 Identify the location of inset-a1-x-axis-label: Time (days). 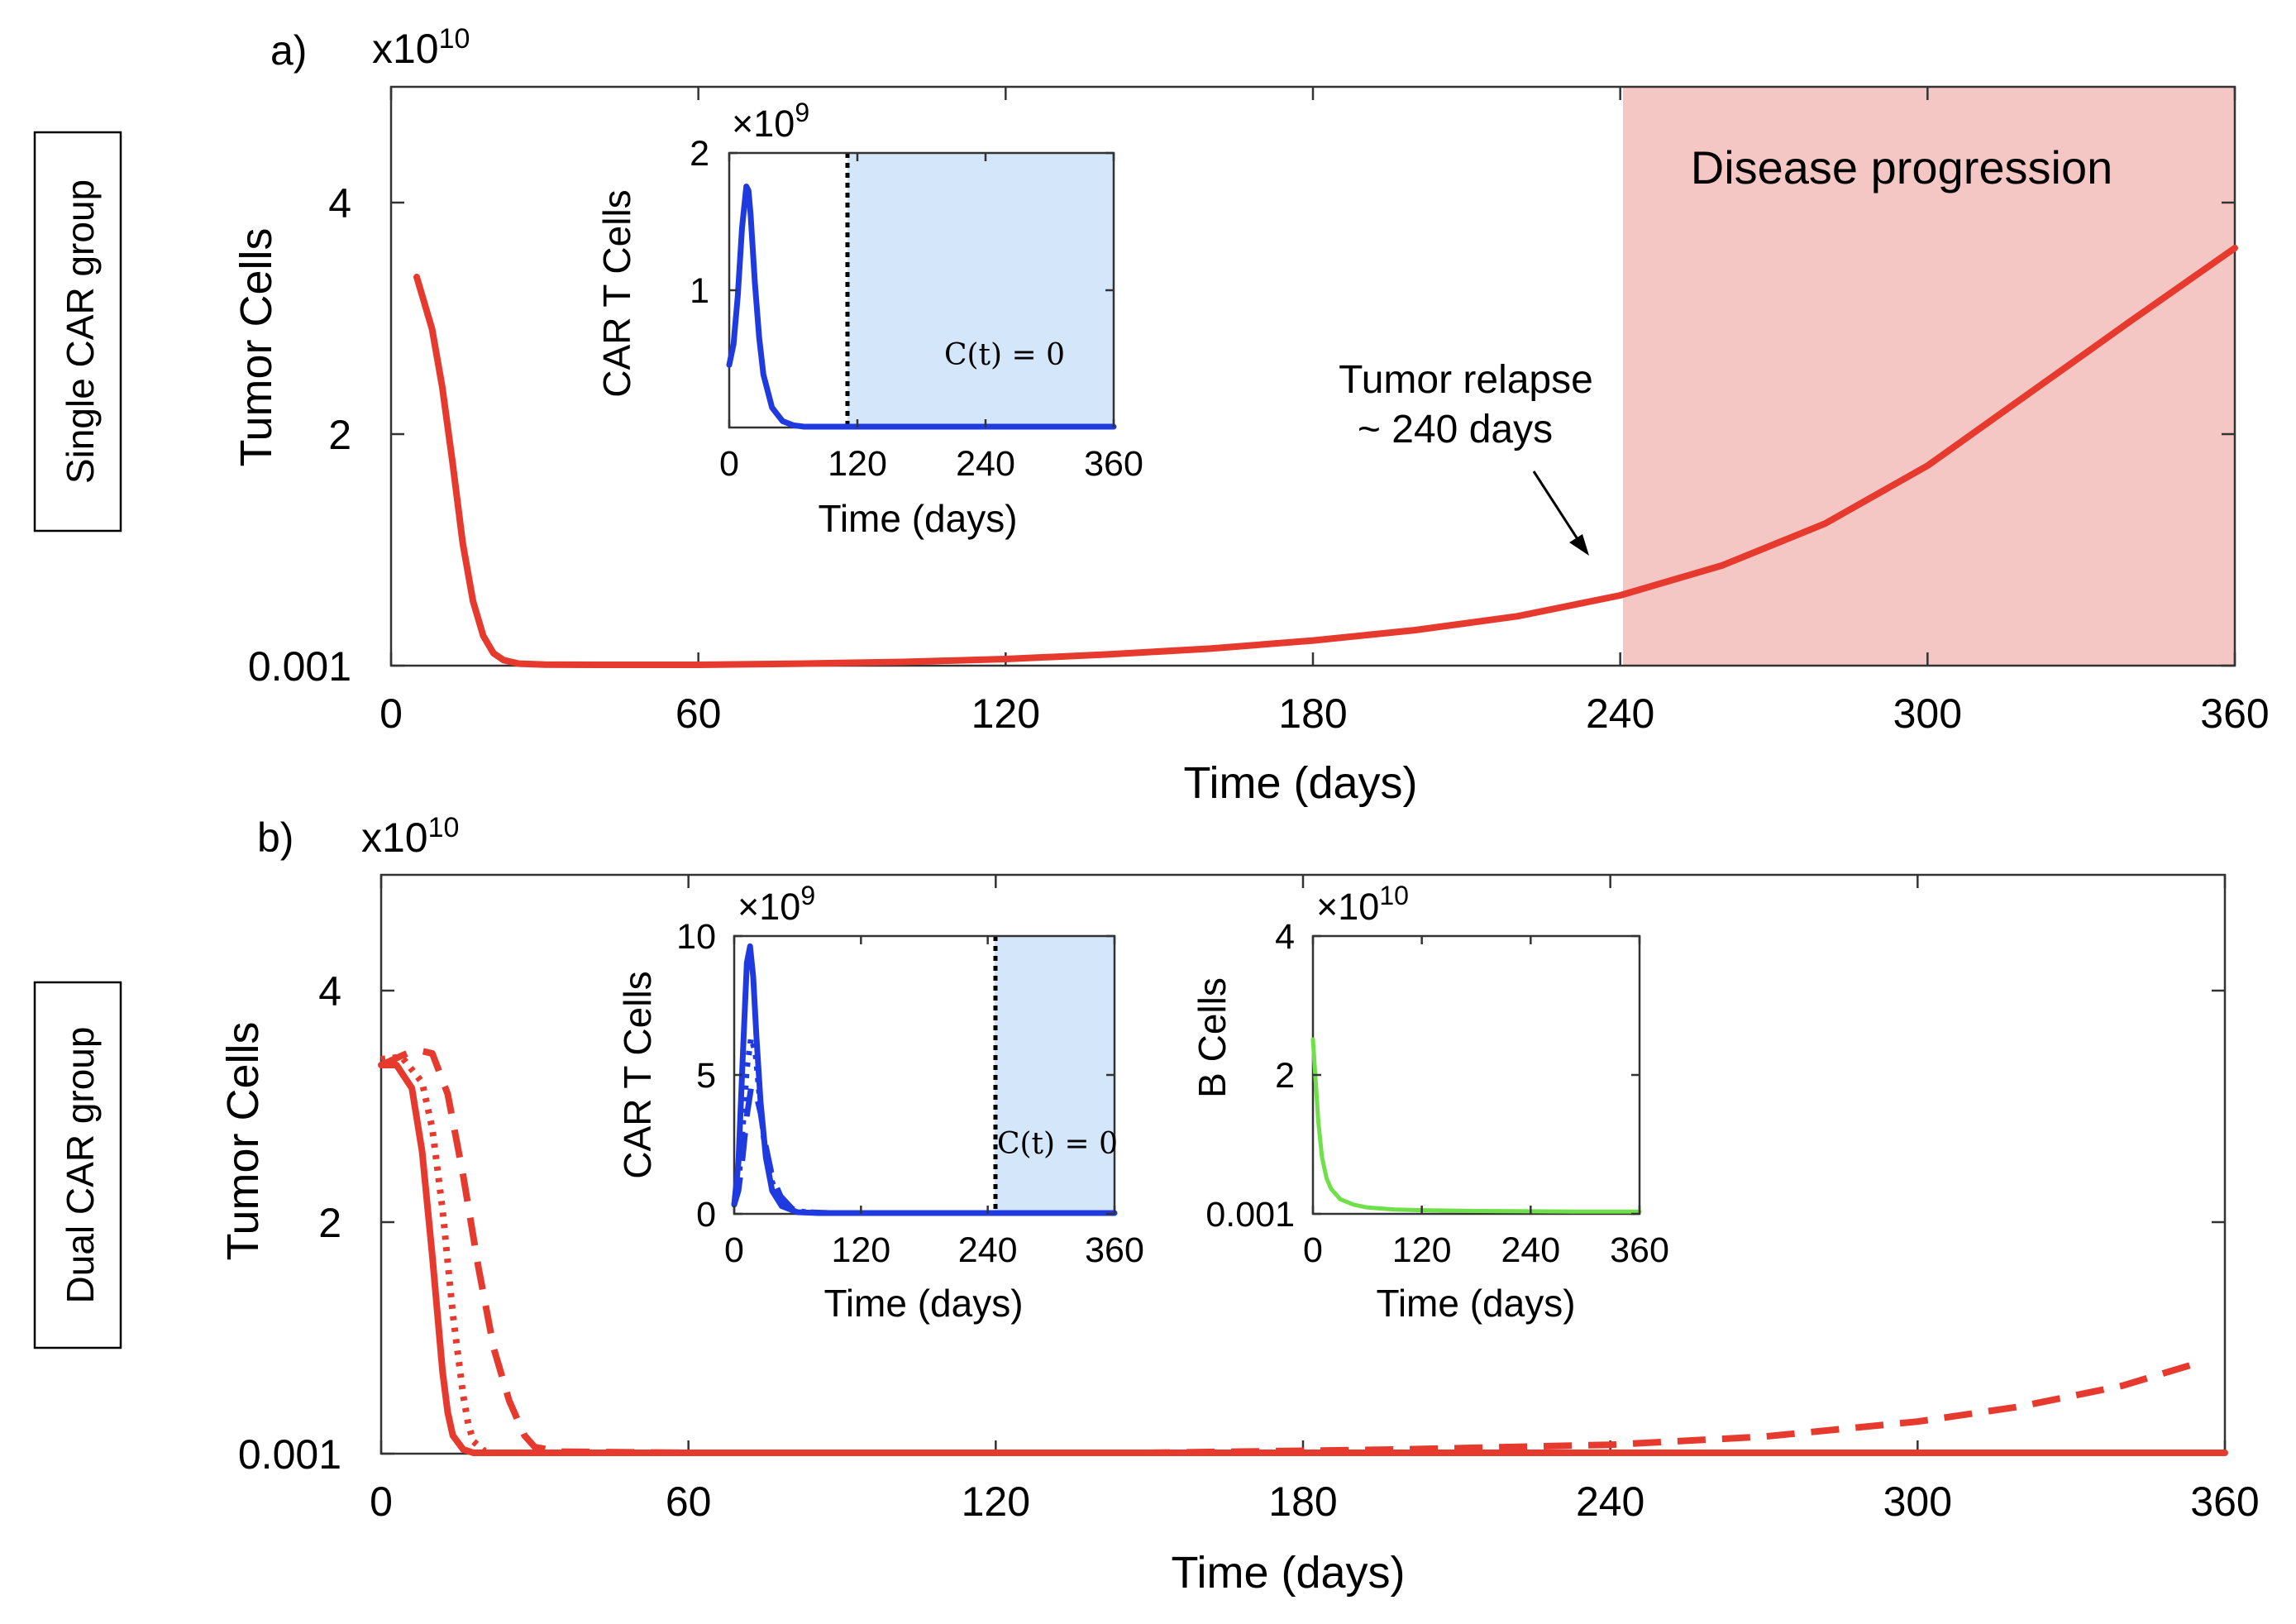
(917, 519).